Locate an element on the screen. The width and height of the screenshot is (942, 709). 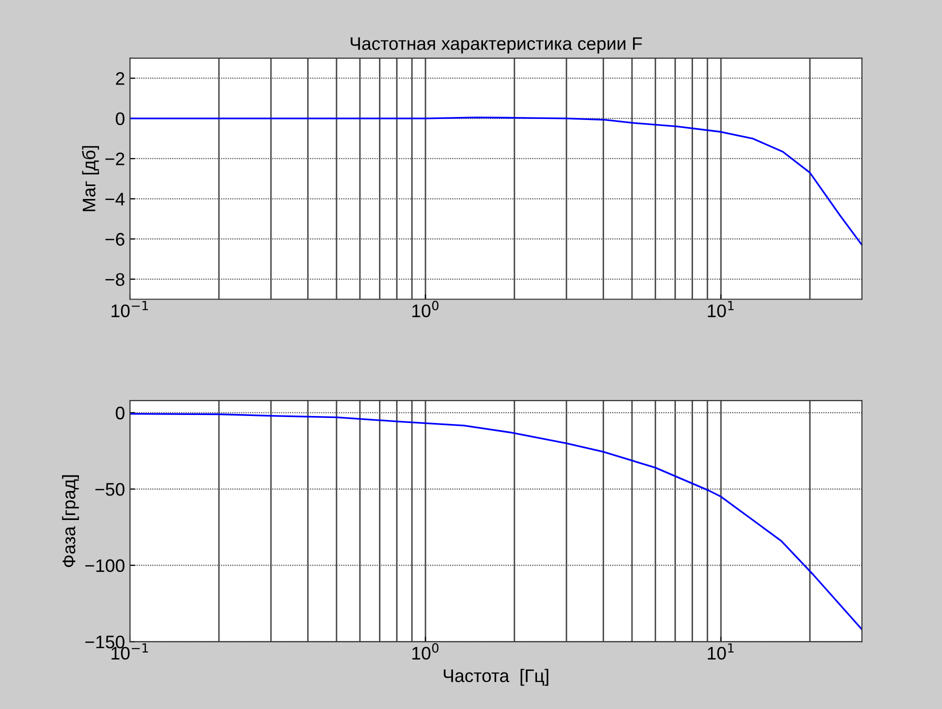
y-tick-label: −6 is located at coordinates (114, 239).